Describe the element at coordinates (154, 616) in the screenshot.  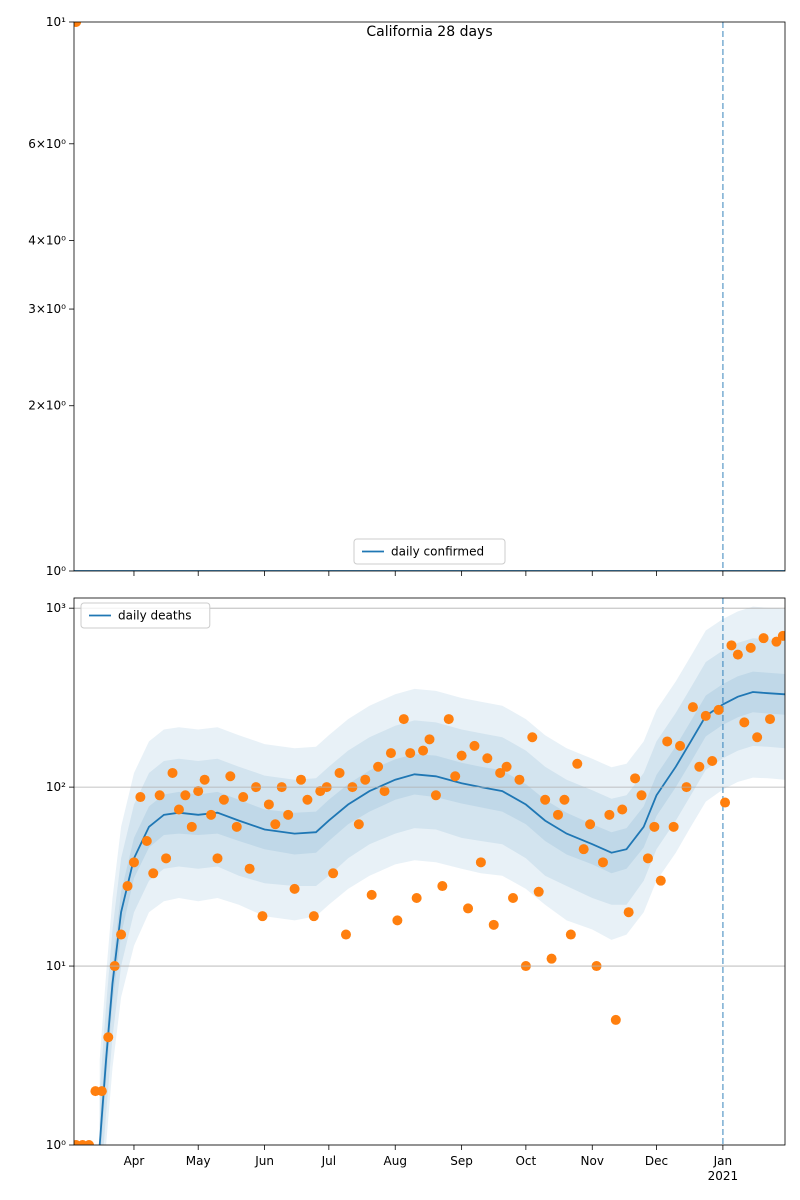
I see `legend-label: daily deaths` at that location.